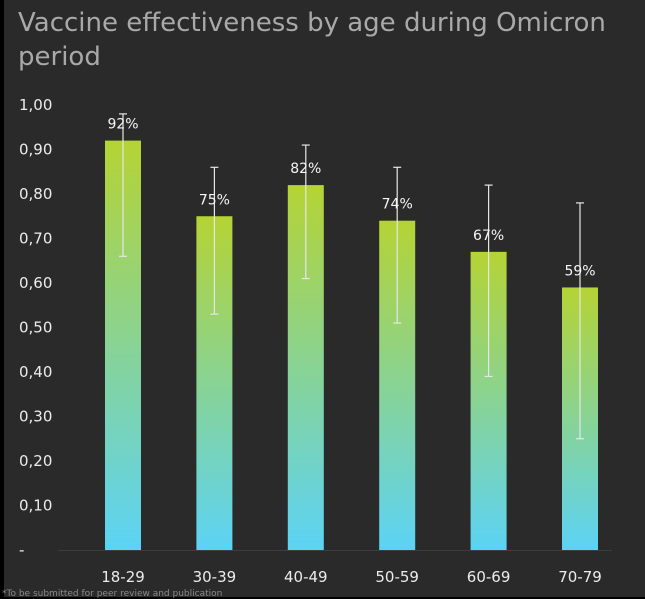  Describe the element at coordinates (580, 577) in the screenshot. I see `x-tick-label: 70-79` at that location.